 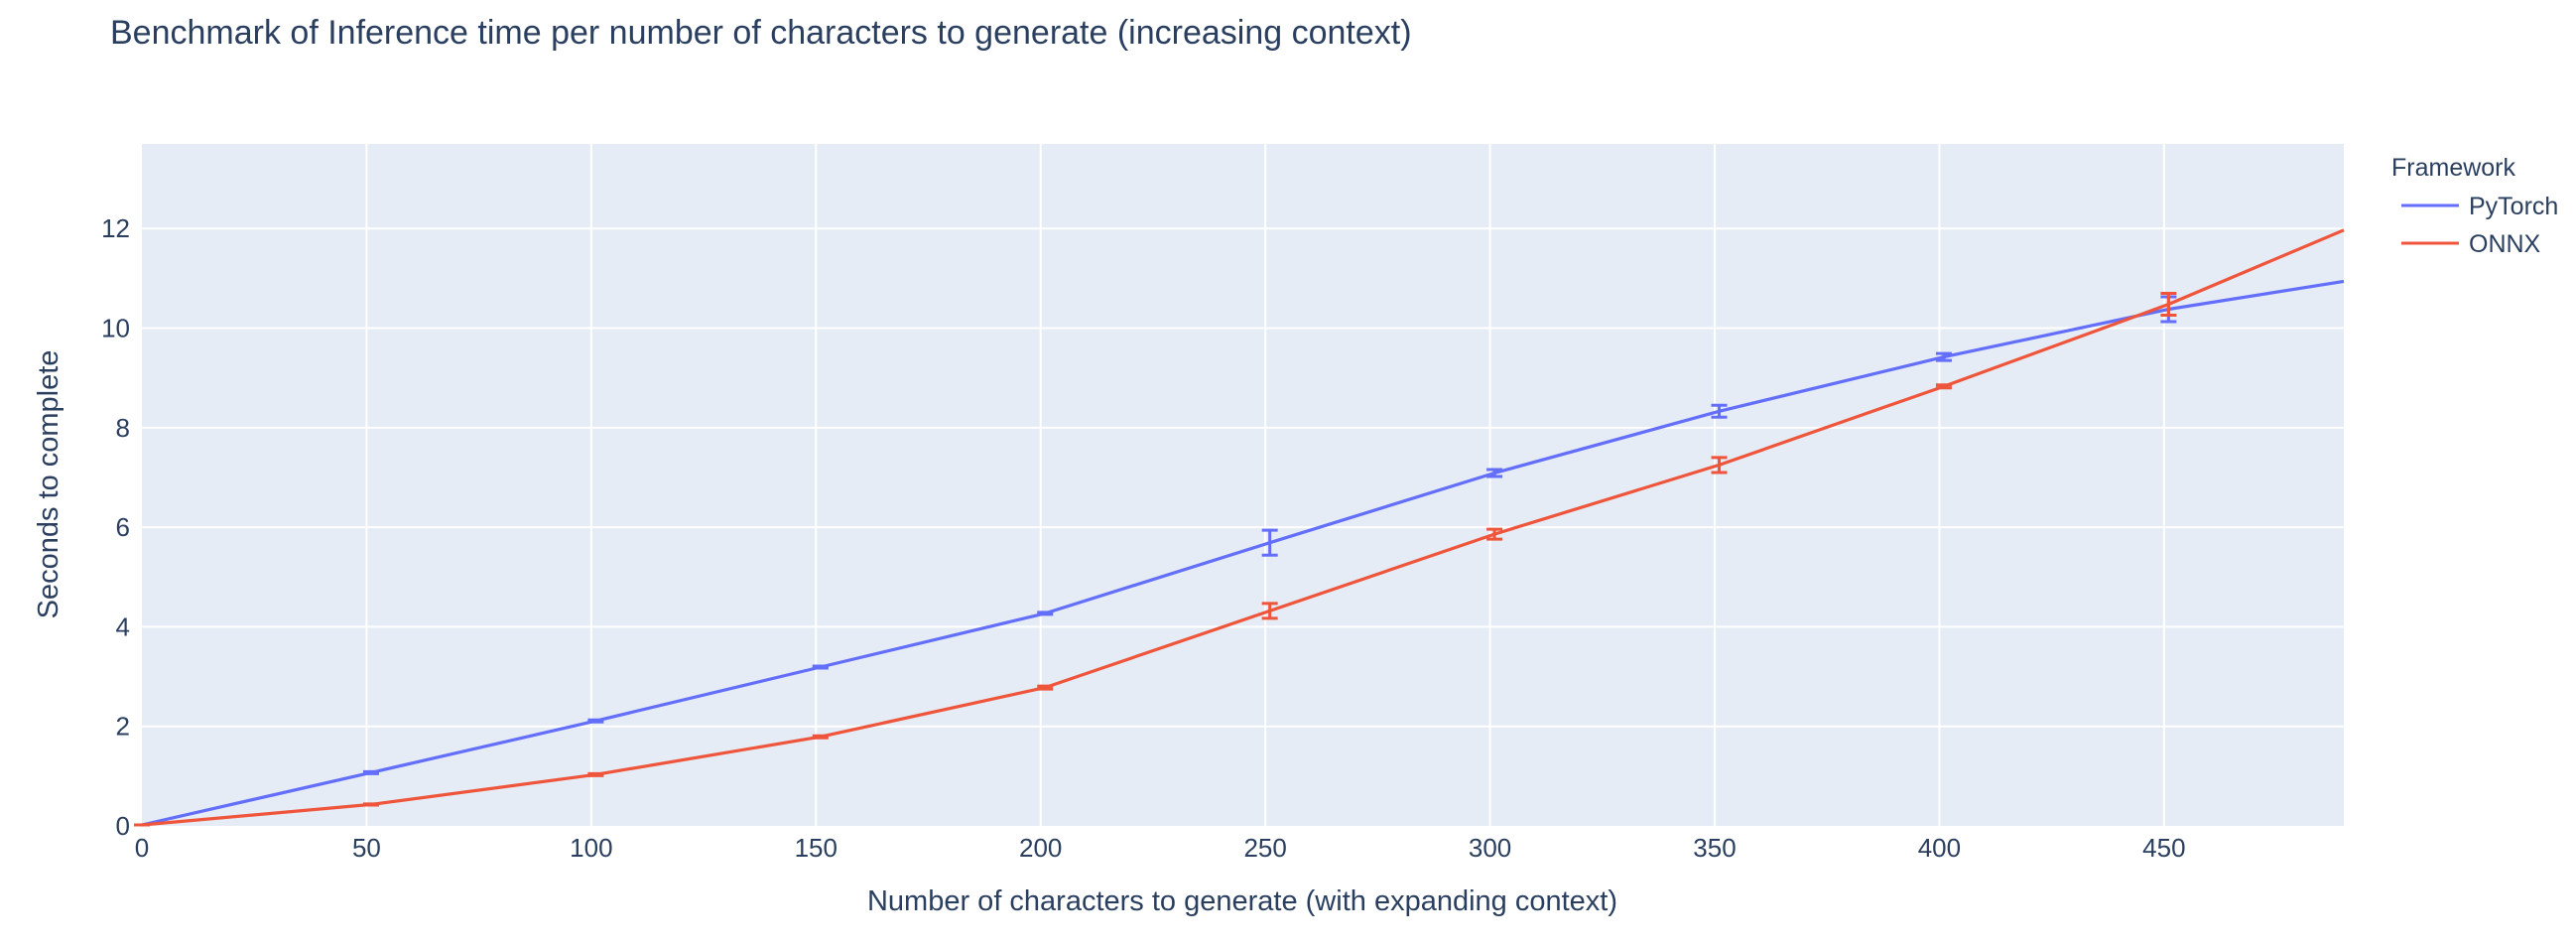 I want to click on y-tick-label: 6, so click(x=123, y=527).